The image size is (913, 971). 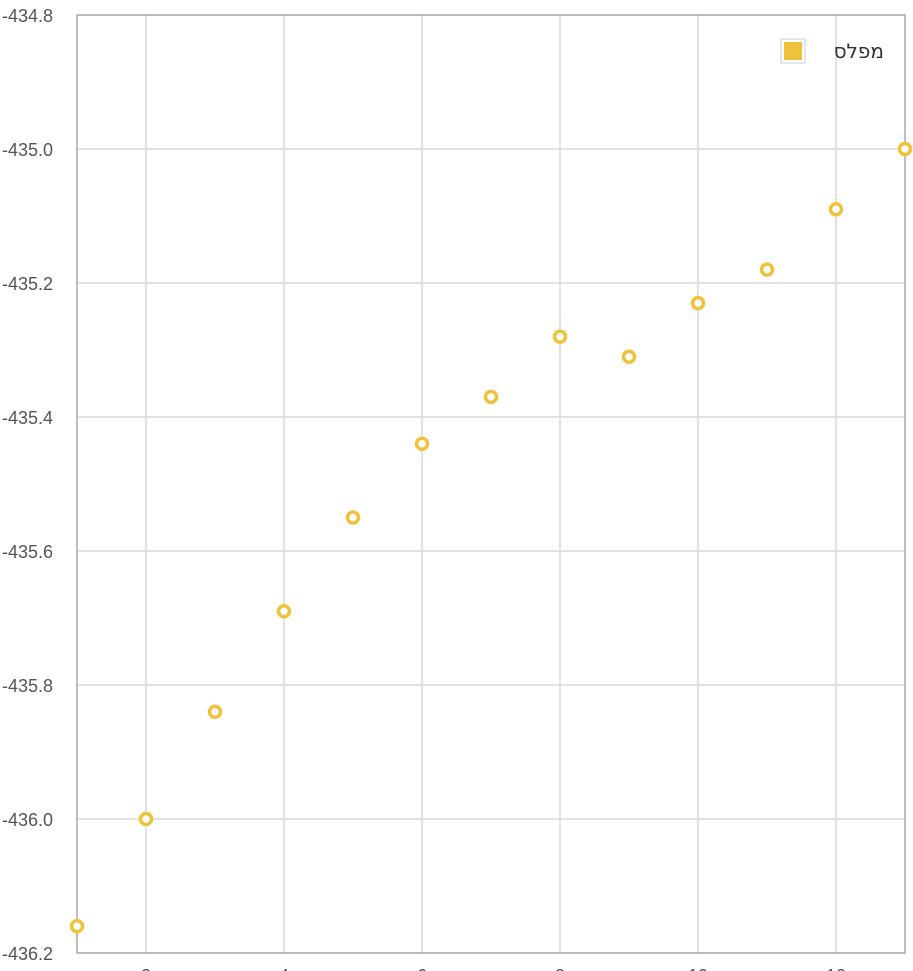 I want to click on y-tick-label: -435.2, so click(x=27, y=284).